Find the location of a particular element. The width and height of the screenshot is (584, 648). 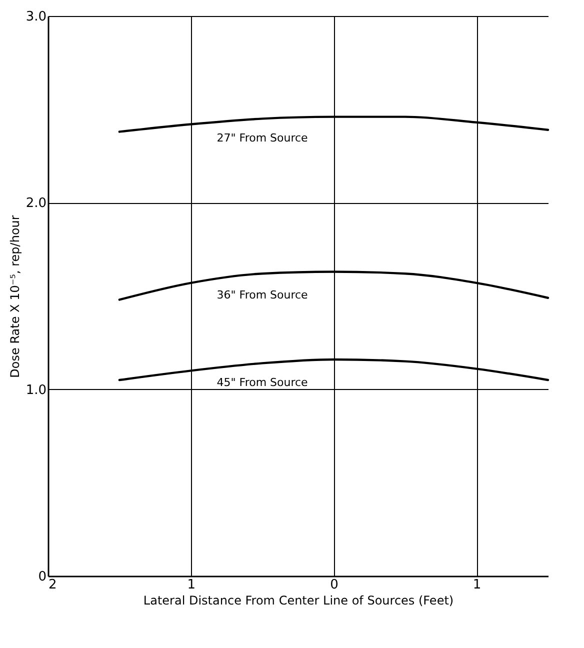

series-label: 27" From Source is located at coordinates (262, 138).